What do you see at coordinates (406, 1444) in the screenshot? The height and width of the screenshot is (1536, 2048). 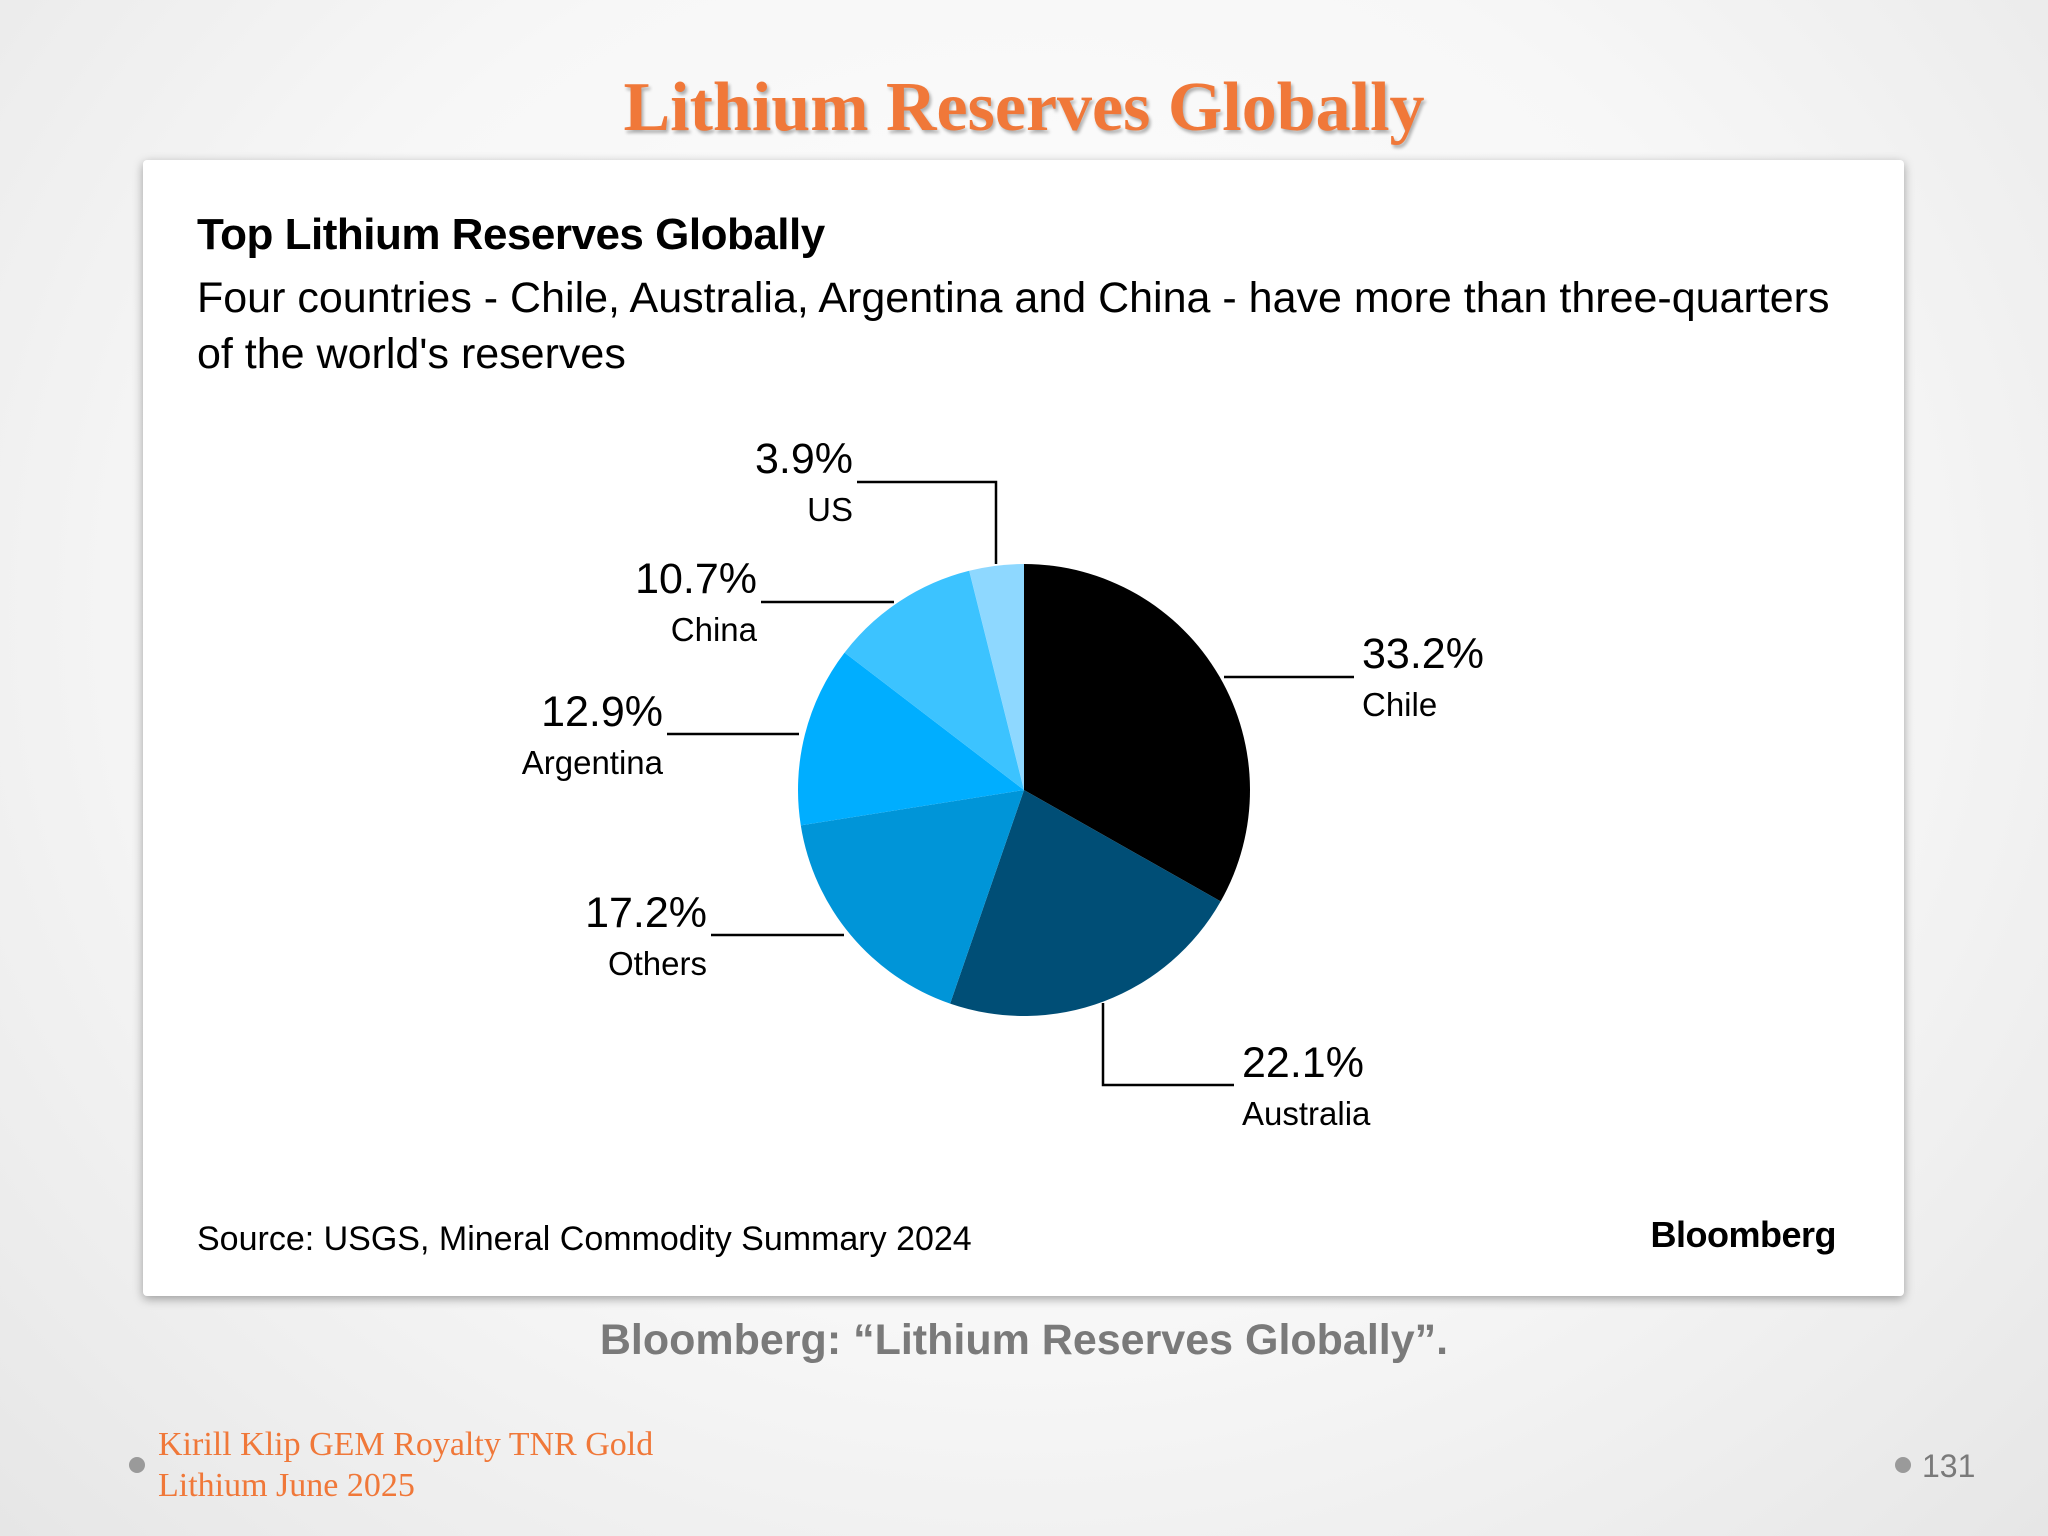 I see `footer-credit-line1: Kirill Klip GEM Royalty TNR Gold` at bounding box center [406, 1444].